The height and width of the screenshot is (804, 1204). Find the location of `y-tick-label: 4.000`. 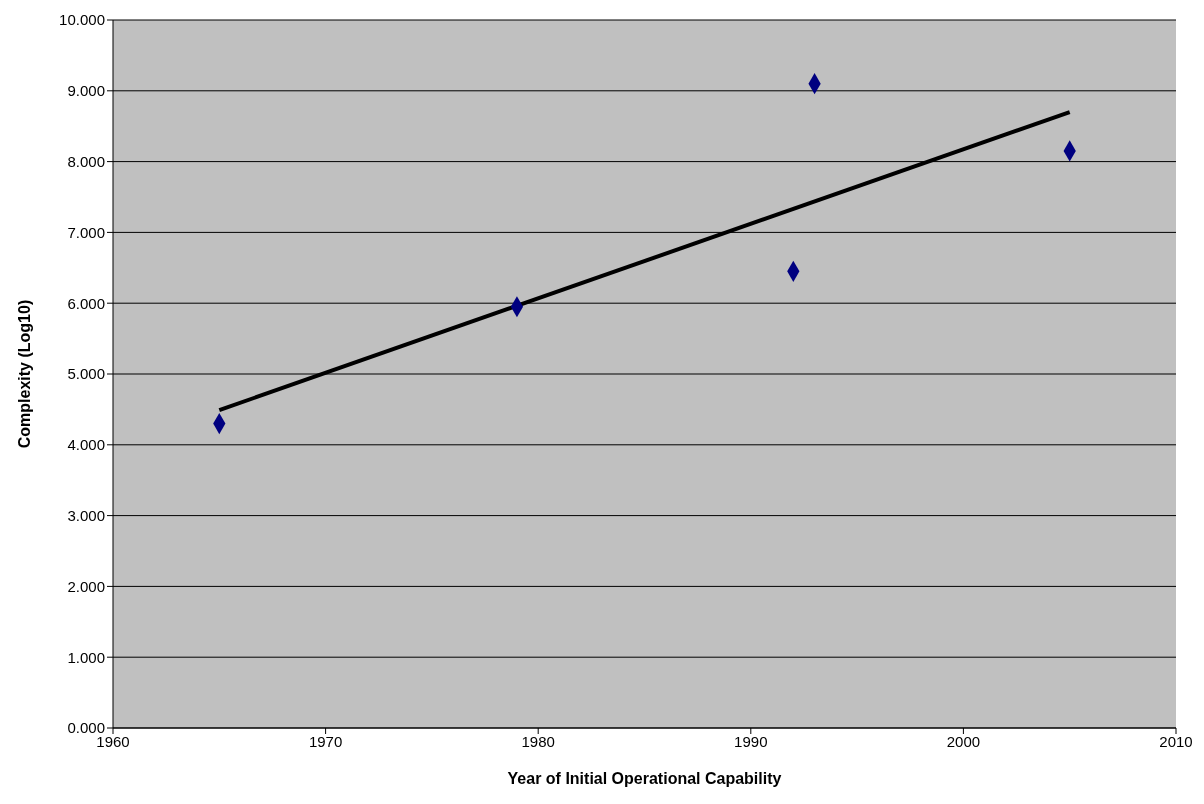

y-tick-label: 4.000 is located at coordinates (86, 445).